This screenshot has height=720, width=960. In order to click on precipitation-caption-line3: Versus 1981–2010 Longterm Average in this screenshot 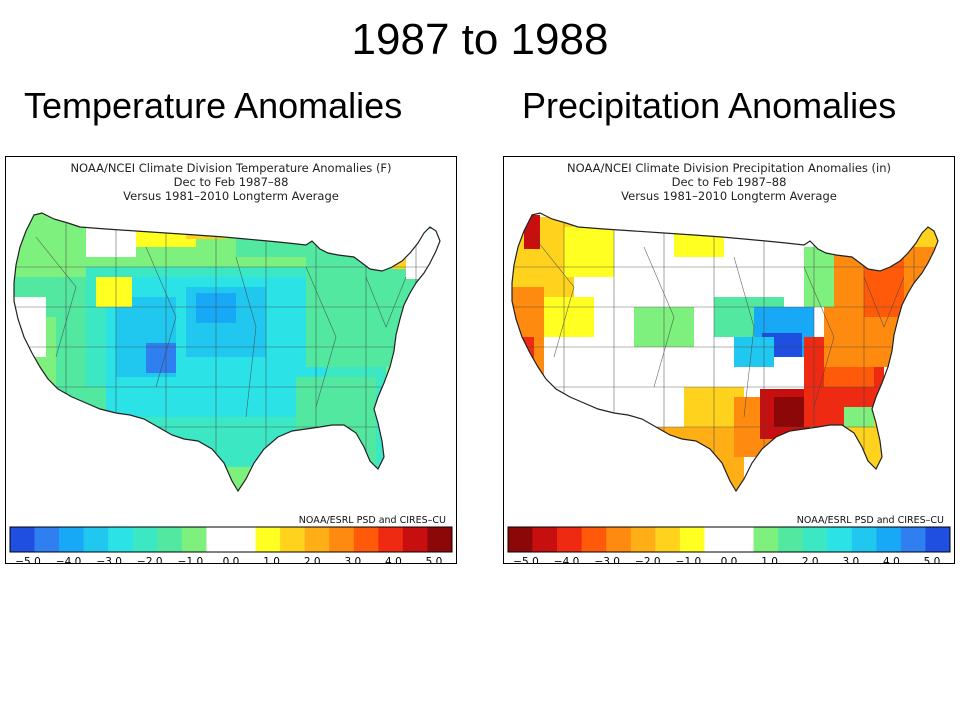, I will do `click(729, 196)`.